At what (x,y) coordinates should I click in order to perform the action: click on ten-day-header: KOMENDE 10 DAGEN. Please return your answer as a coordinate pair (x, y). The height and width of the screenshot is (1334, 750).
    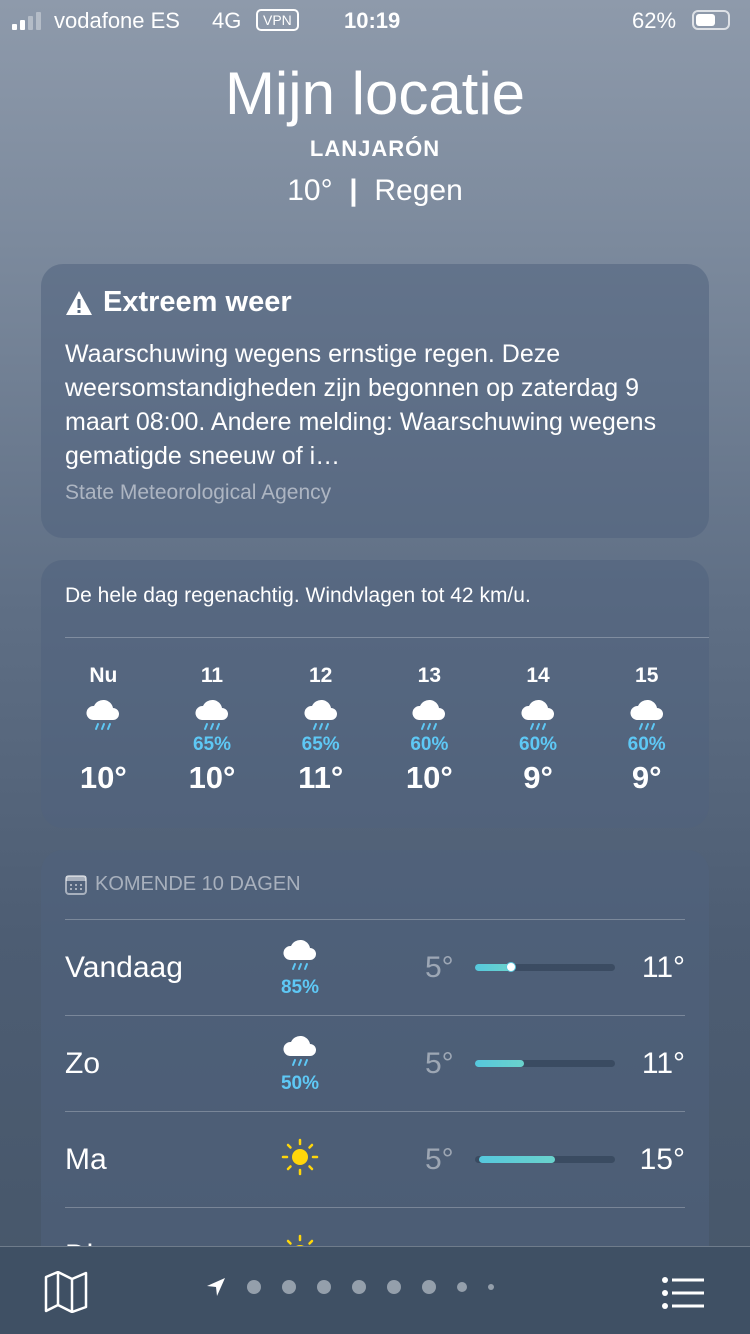
    Looking at the image, I should click on (198, 884).